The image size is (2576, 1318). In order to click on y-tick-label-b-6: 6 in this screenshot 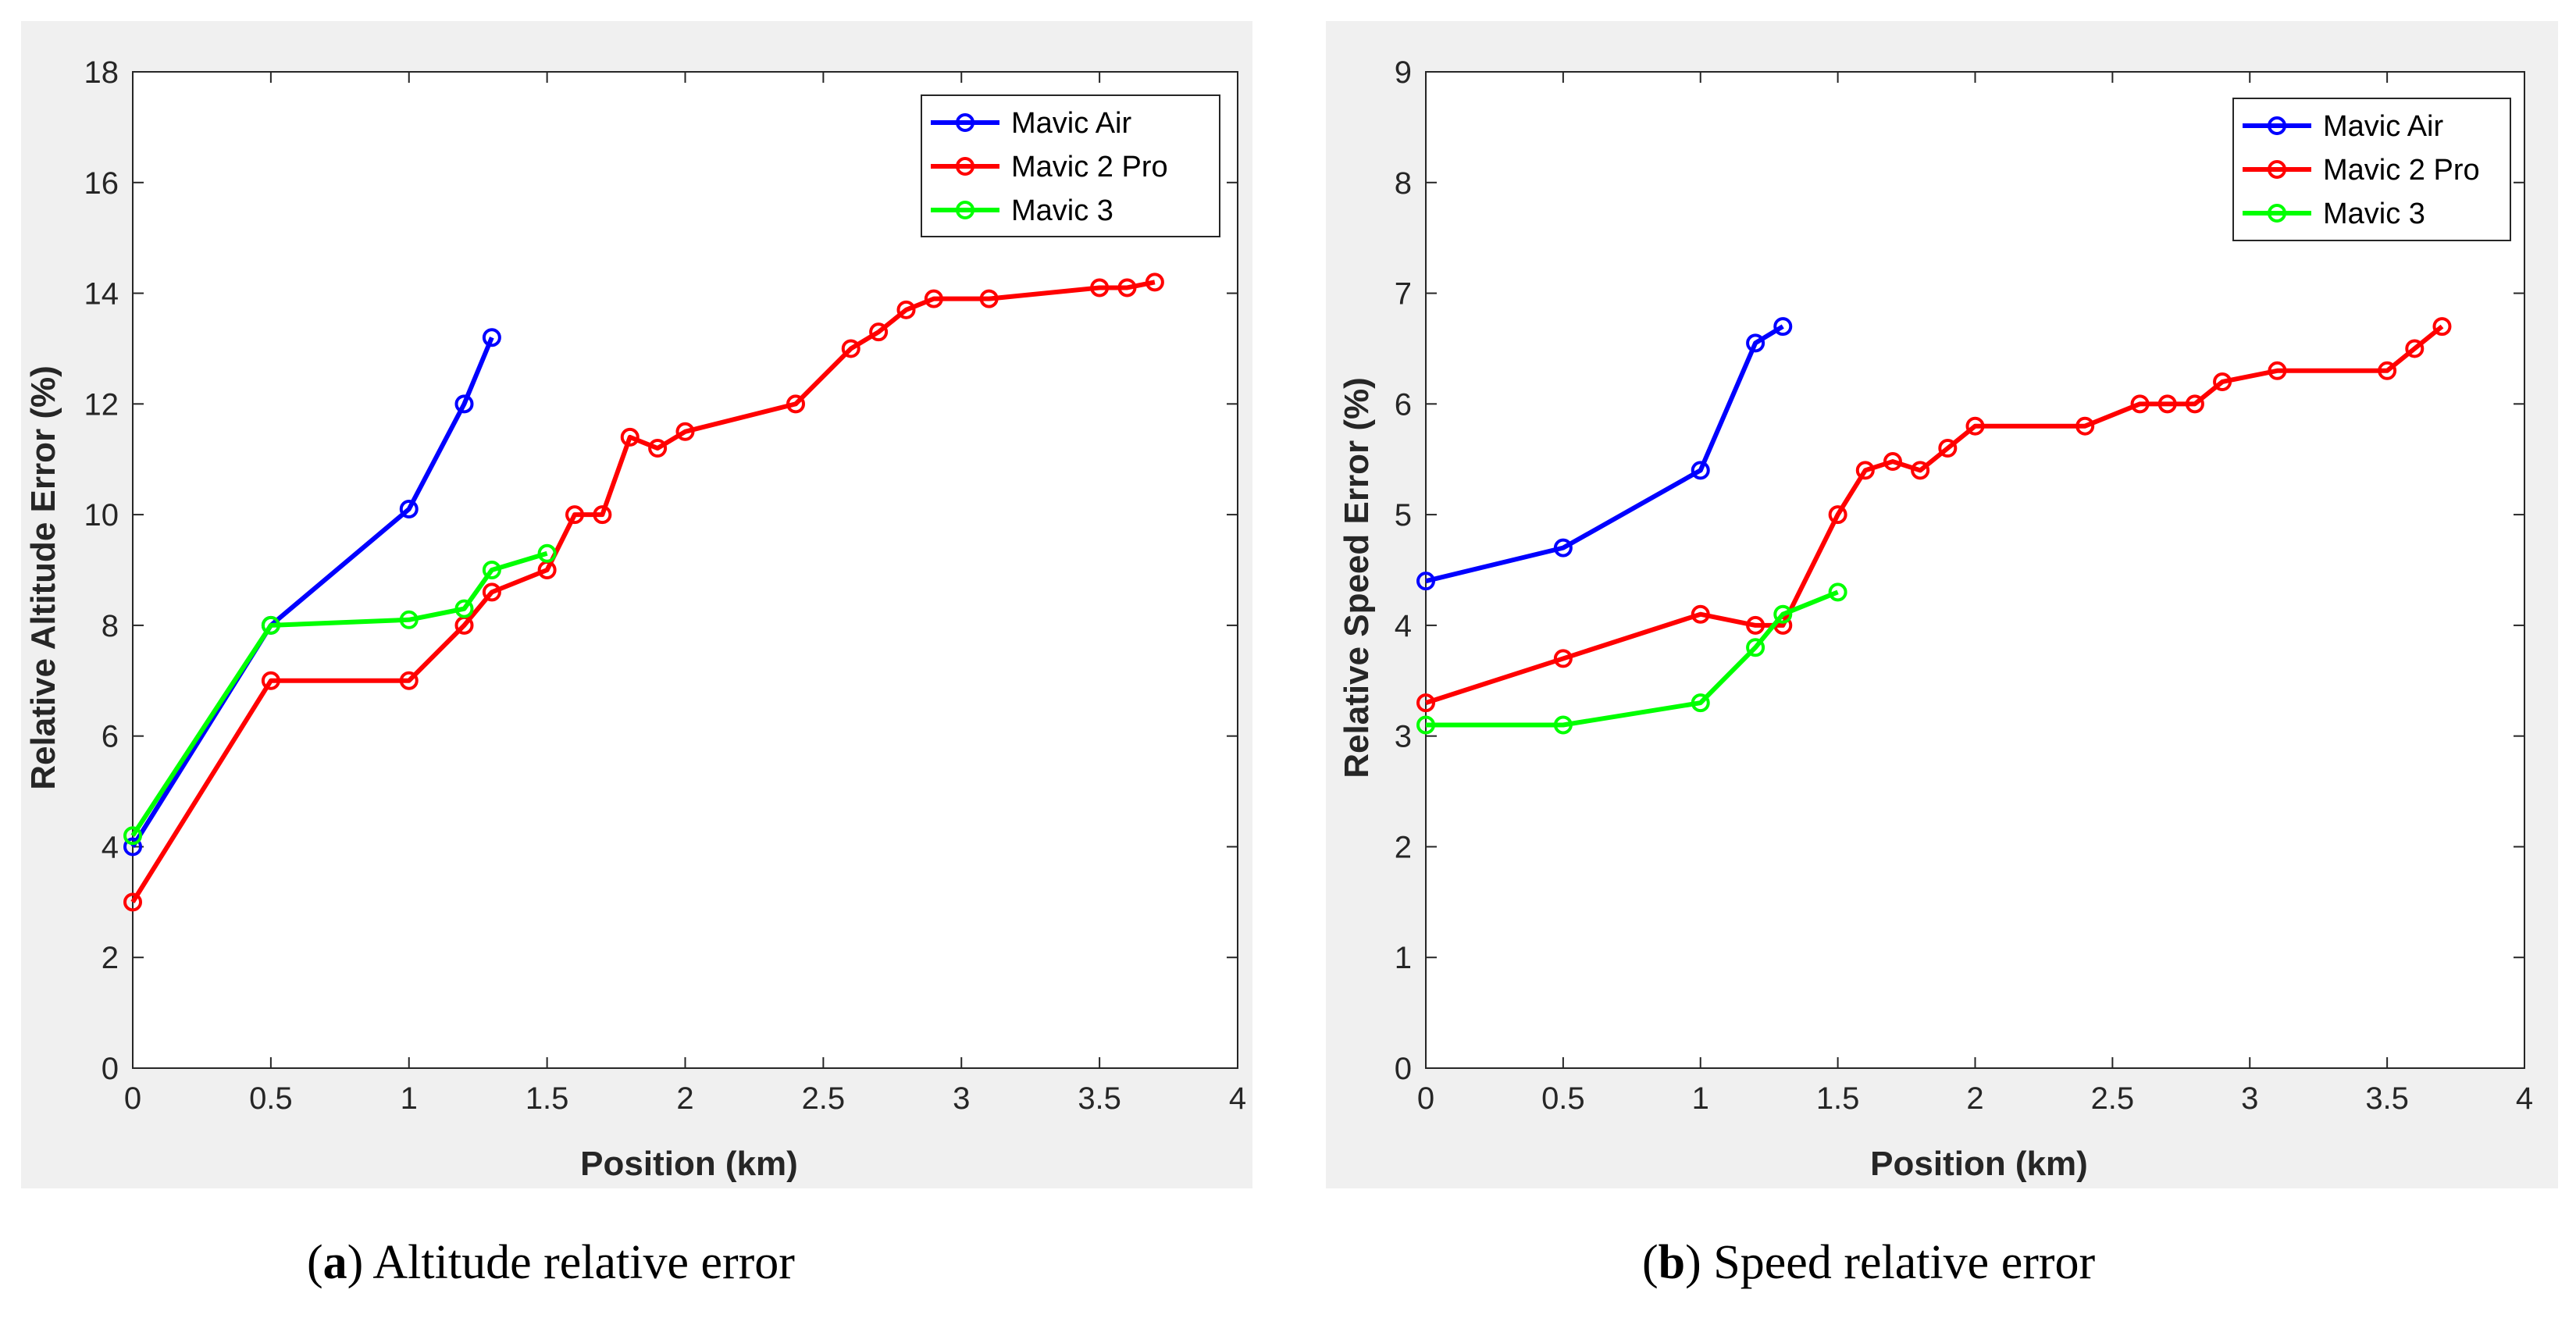, I will do `click(1403, 404)`.